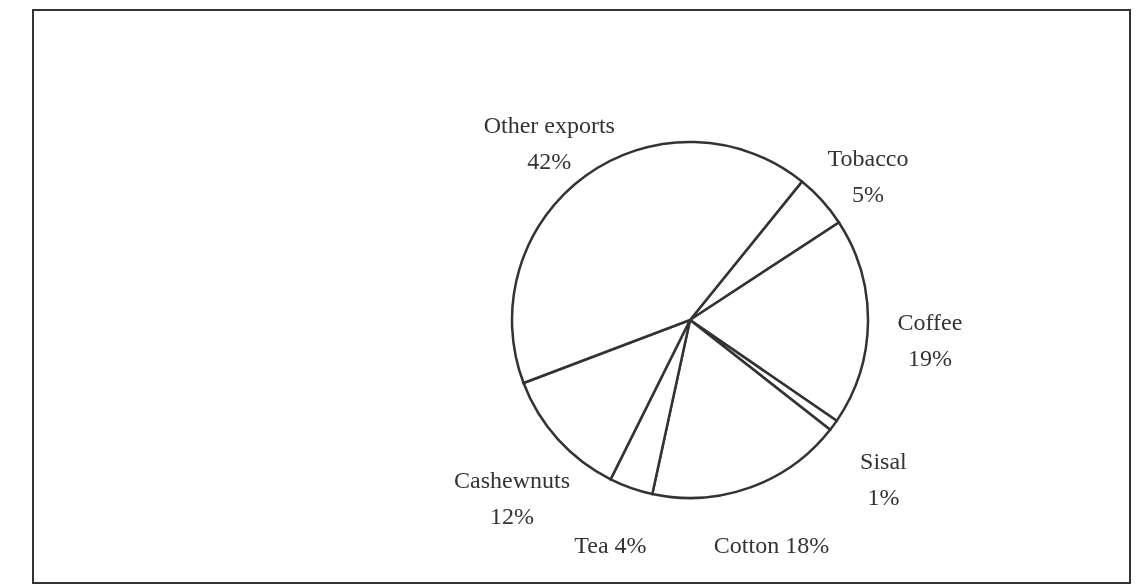 This screenshot has width=1137, height=586. I want to click on data-label: 1%, so click(883, 497).